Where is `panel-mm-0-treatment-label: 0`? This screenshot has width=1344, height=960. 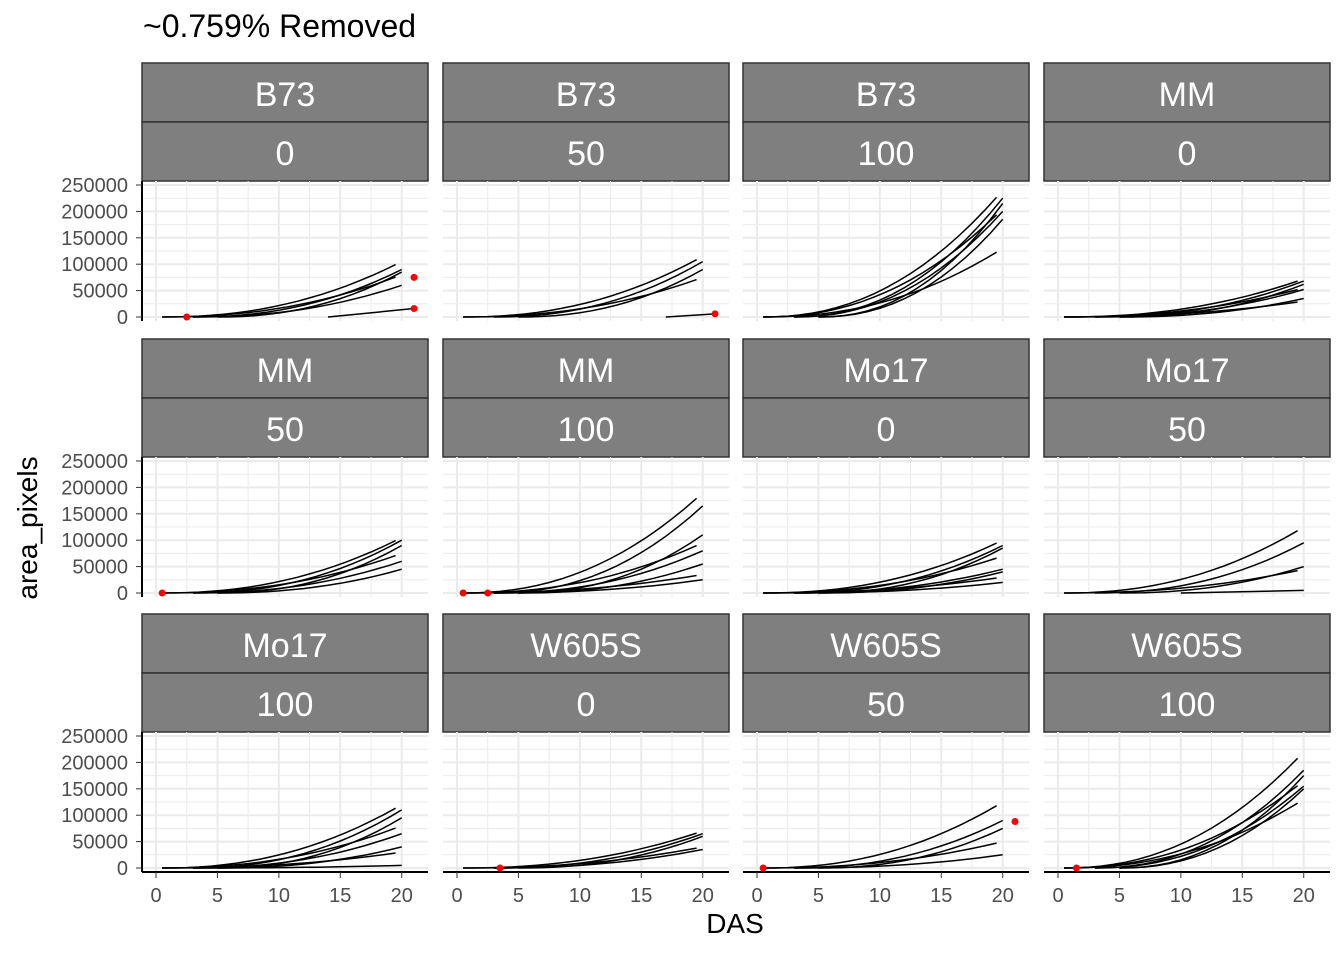
panel-mm-0-treatment-label: 0 is located at coordinates (1187, 154).